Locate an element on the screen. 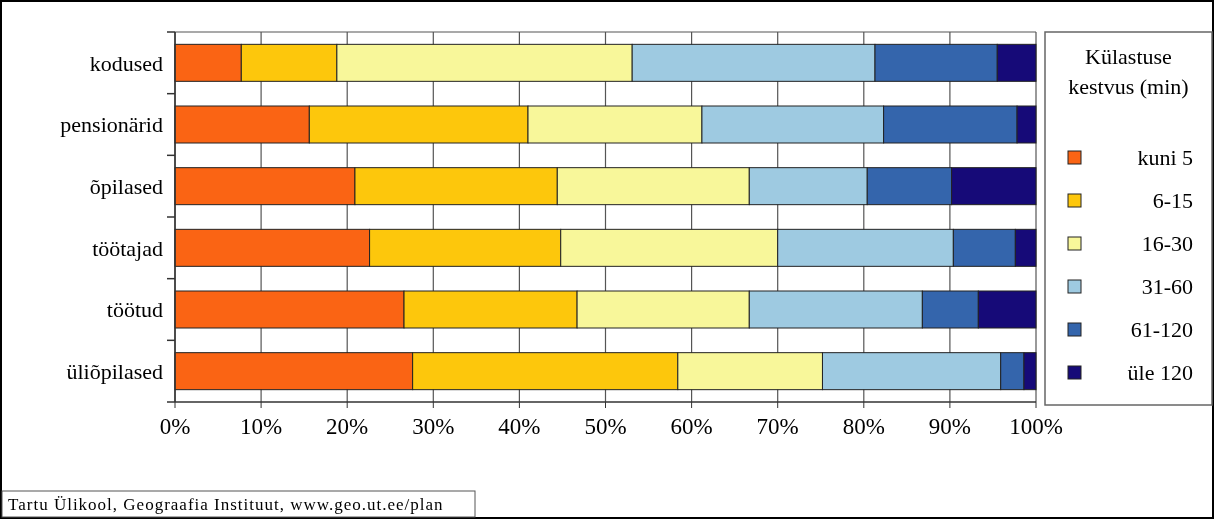 The image size is (1214, 519). x-tick-label: 60% is located at coordinates (691, 426).